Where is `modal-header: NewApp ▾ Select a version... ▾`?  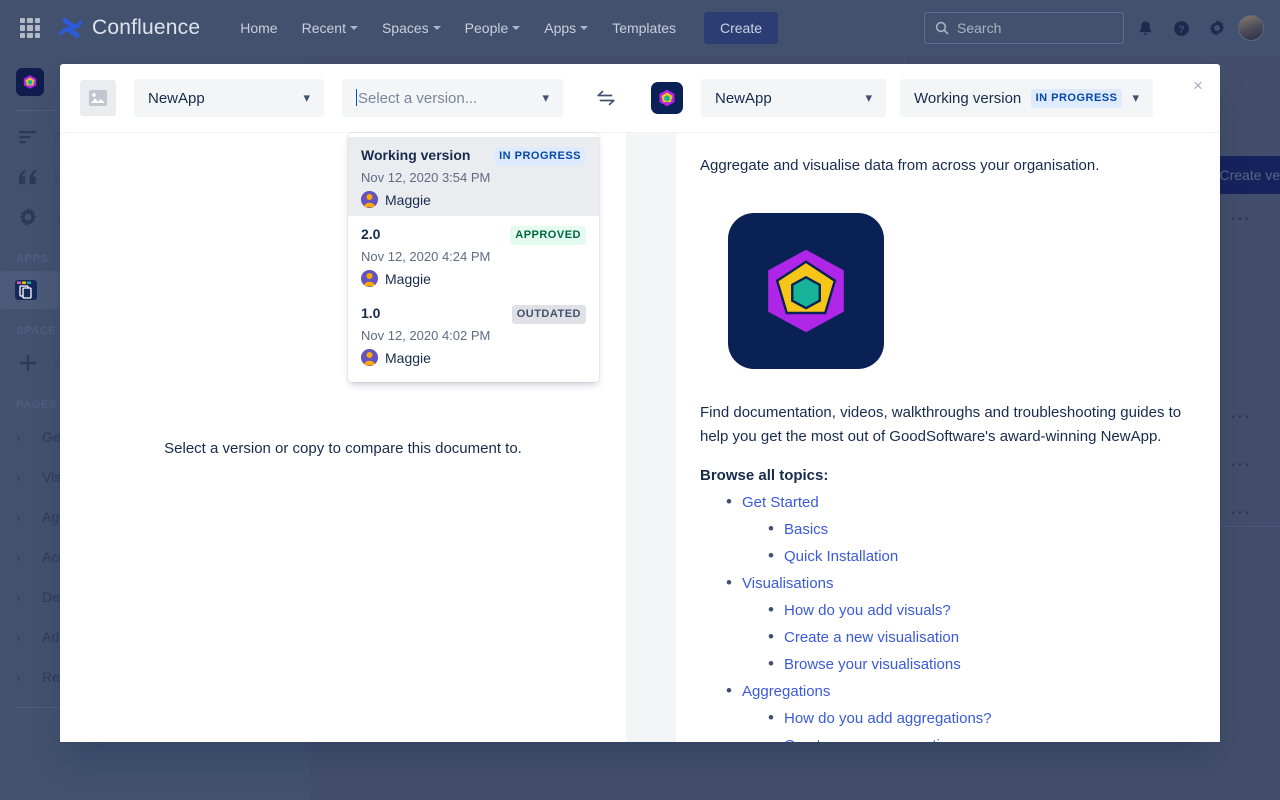 modal-header: NewApp ▾ Select a version... ▾ is located at coordinates (640, 98).